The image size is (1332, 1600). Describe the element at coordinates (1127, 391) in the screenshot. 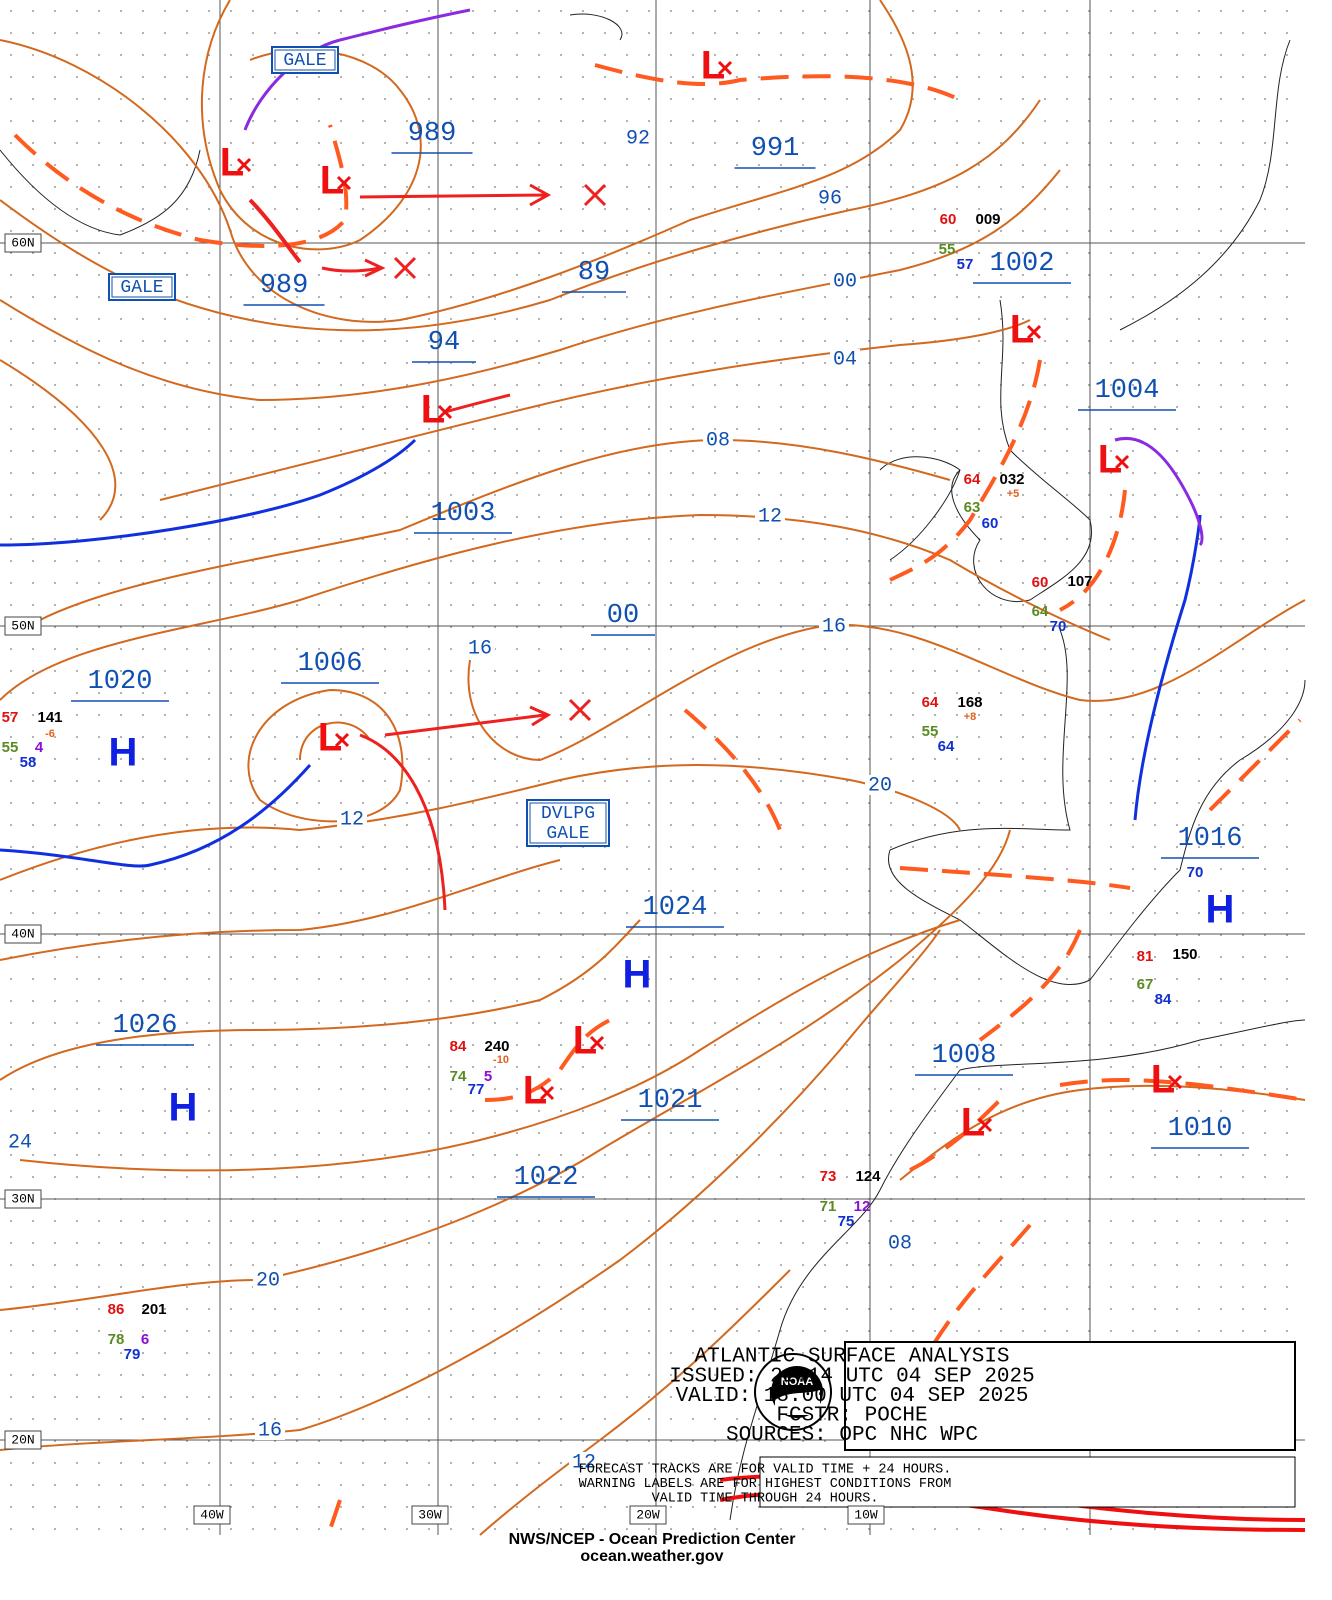

I see `pressure-label: 1004` at that location.